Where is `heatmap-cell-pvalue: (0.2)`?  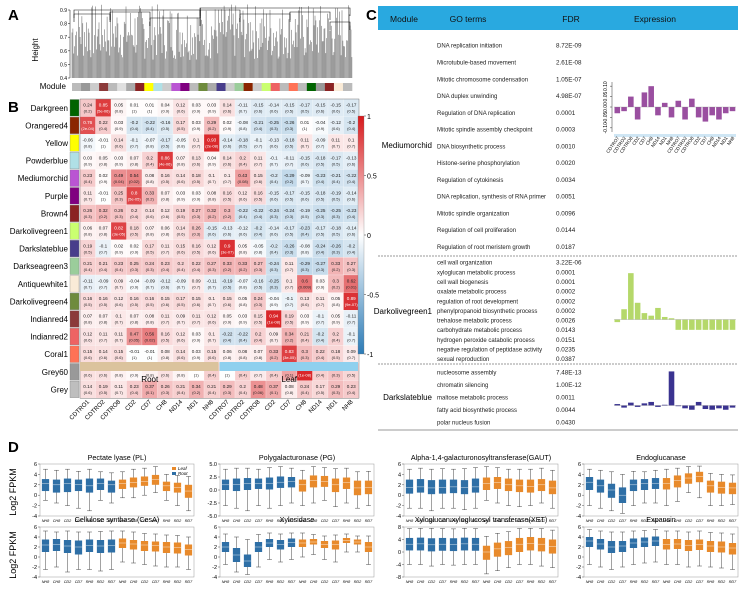 heatmap-cell-pvalue: (0.2) is located at coordinates (243, 269).